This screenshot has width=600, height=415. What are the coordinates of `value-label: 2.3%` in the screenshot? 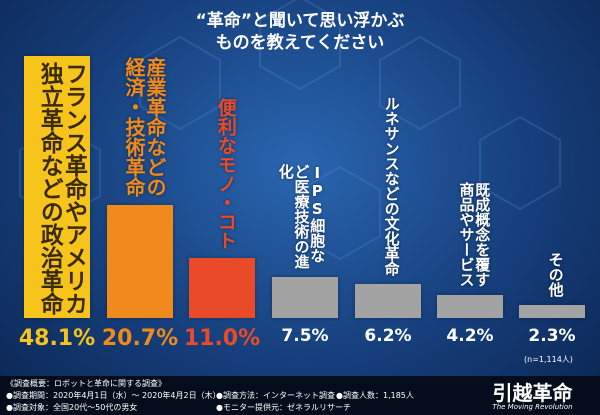 It's located at (552, 336).